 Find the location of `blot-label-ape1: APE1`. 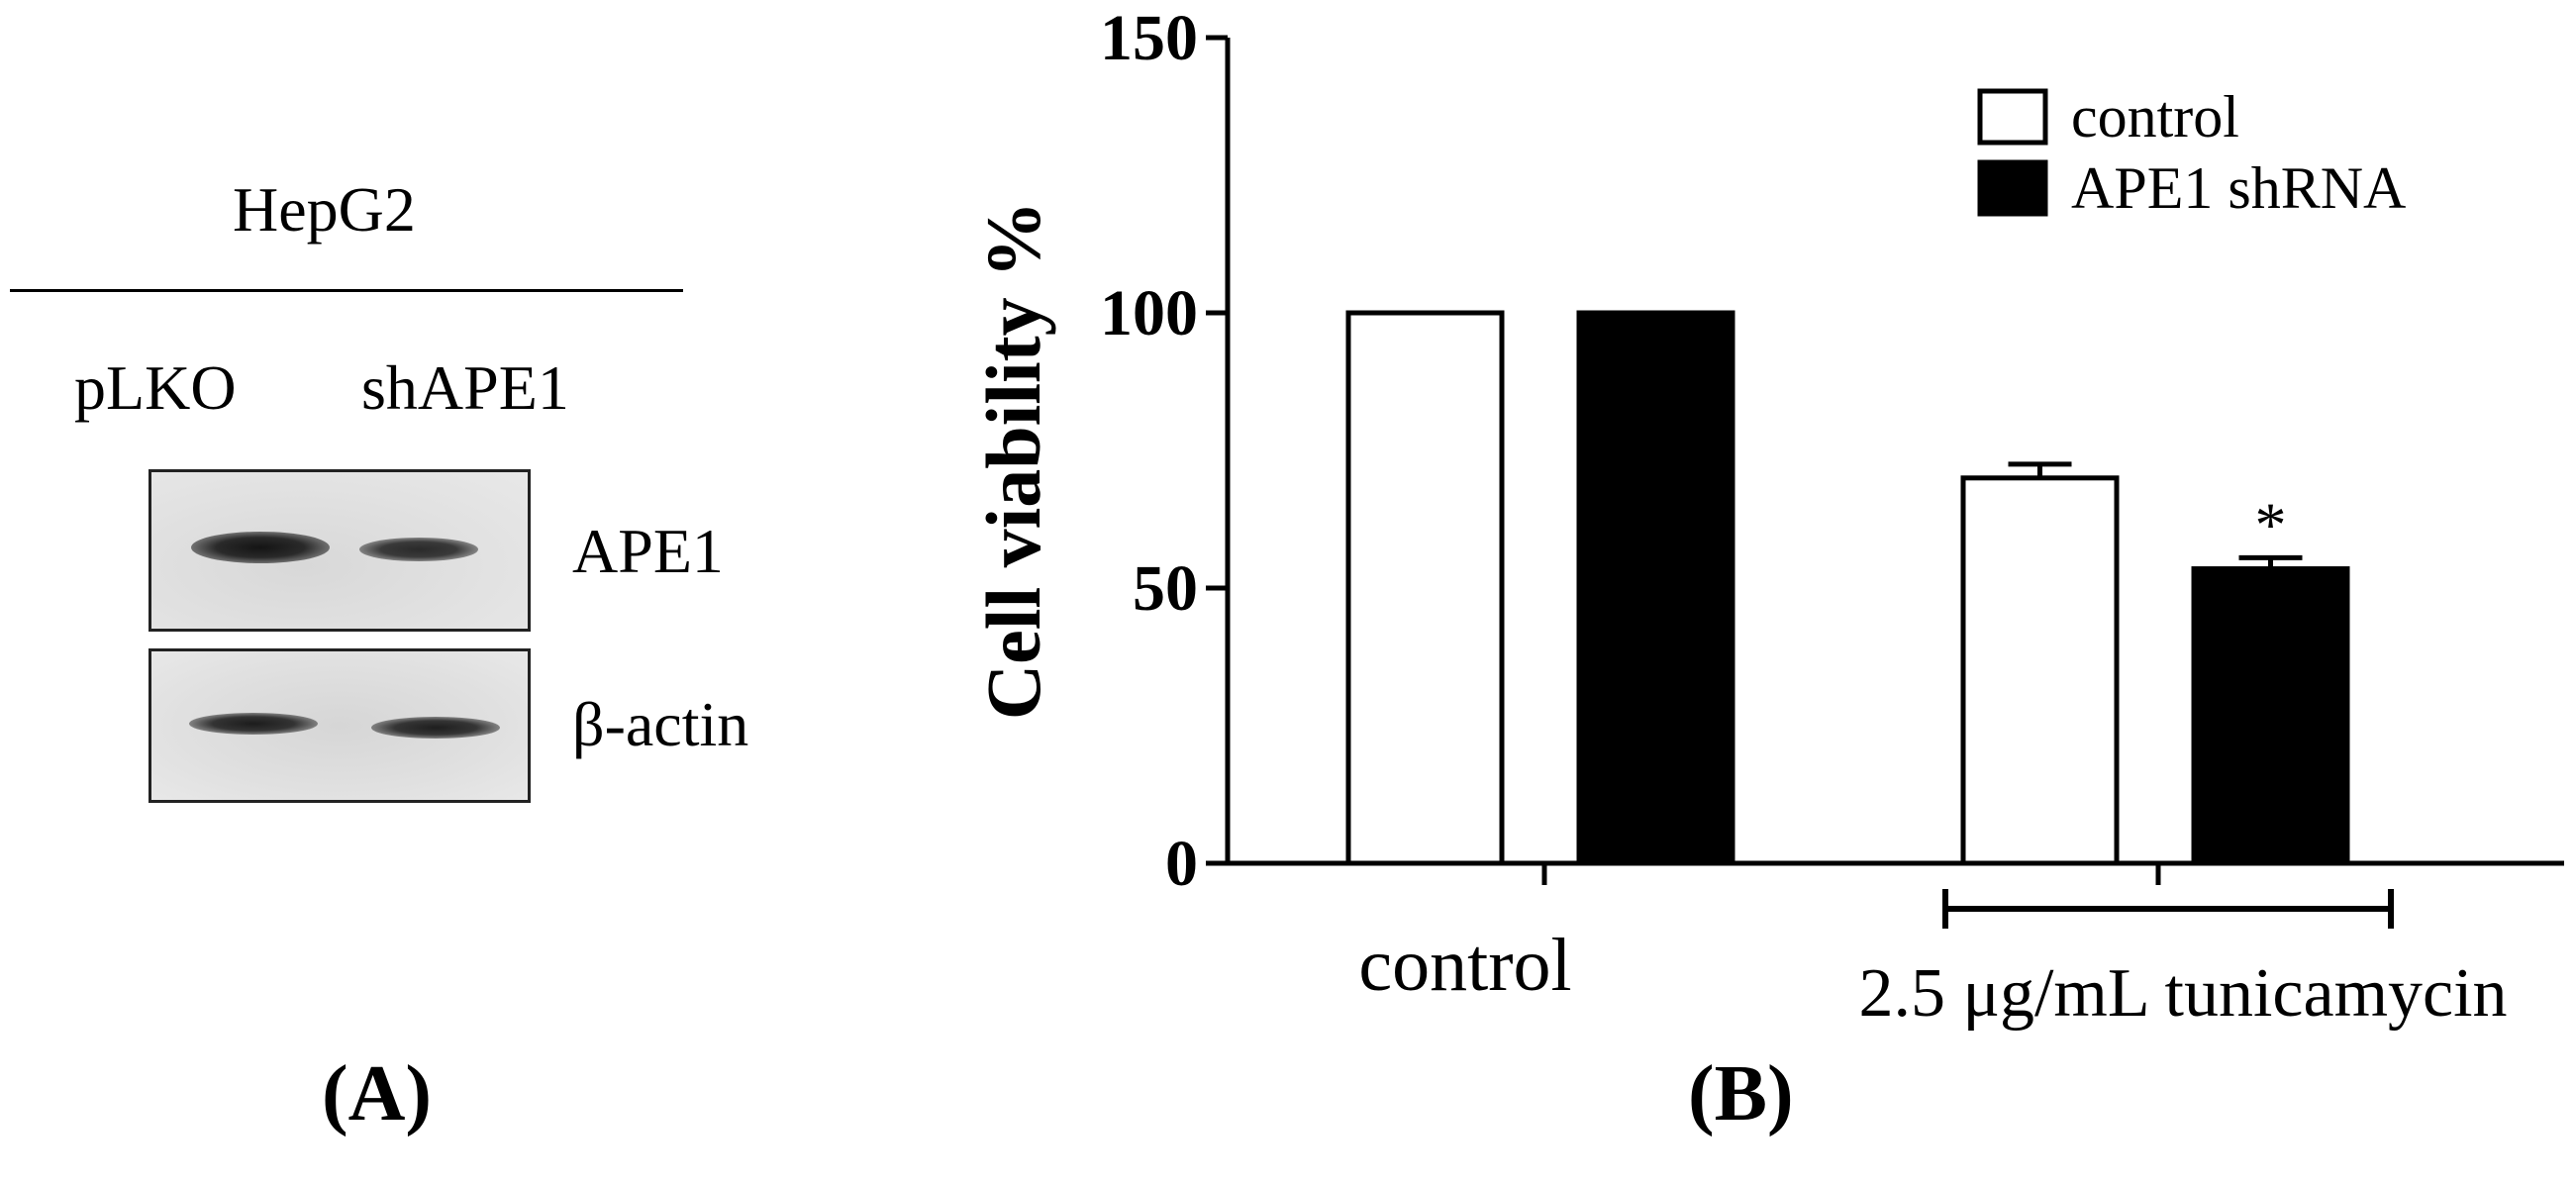

blot-label-ape1: APE1 is located at coordinates (648, 551).